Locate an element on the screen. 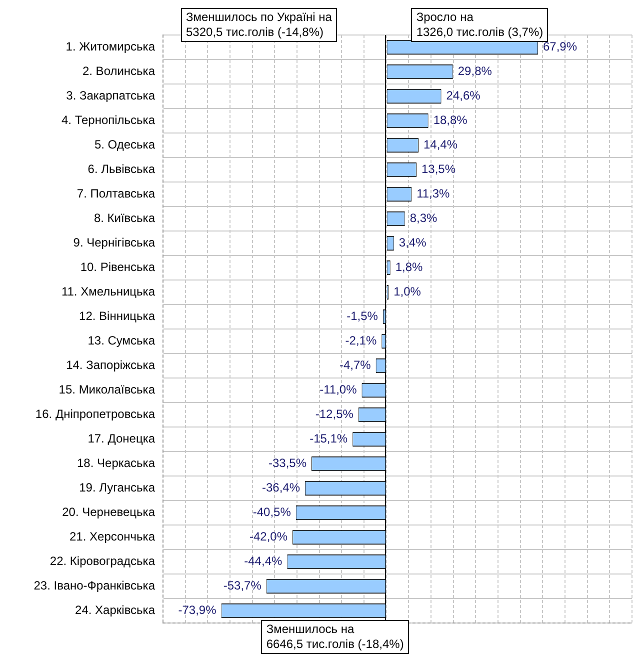 The height and width of the screenshot is (659, 642). data-label: 29,8% is located at coordinates (475, 71).